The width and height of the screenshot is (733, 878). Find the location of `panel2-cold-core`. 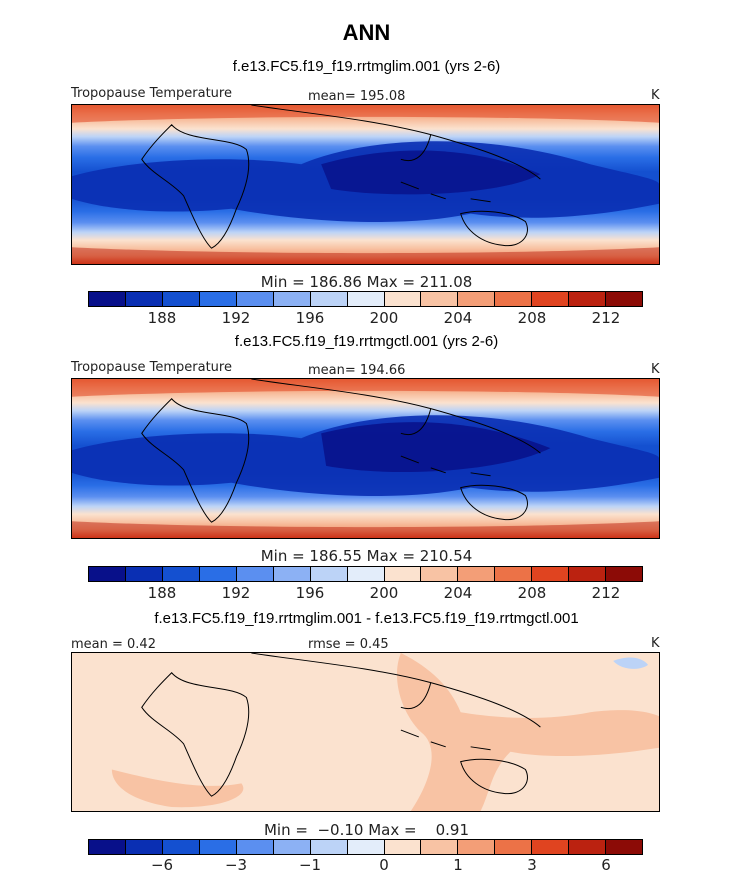

panel2-cold-core is located at coordinates (436, 447).